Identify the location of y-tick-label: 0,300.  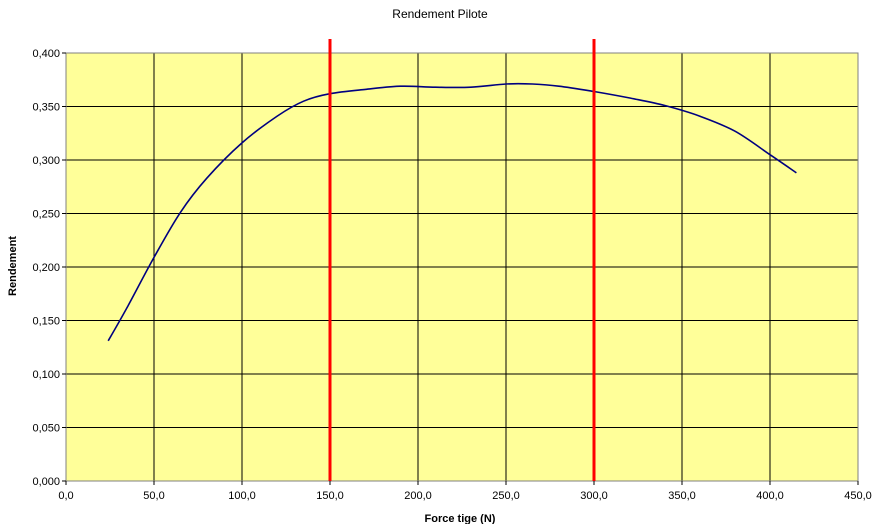
(46, 161).